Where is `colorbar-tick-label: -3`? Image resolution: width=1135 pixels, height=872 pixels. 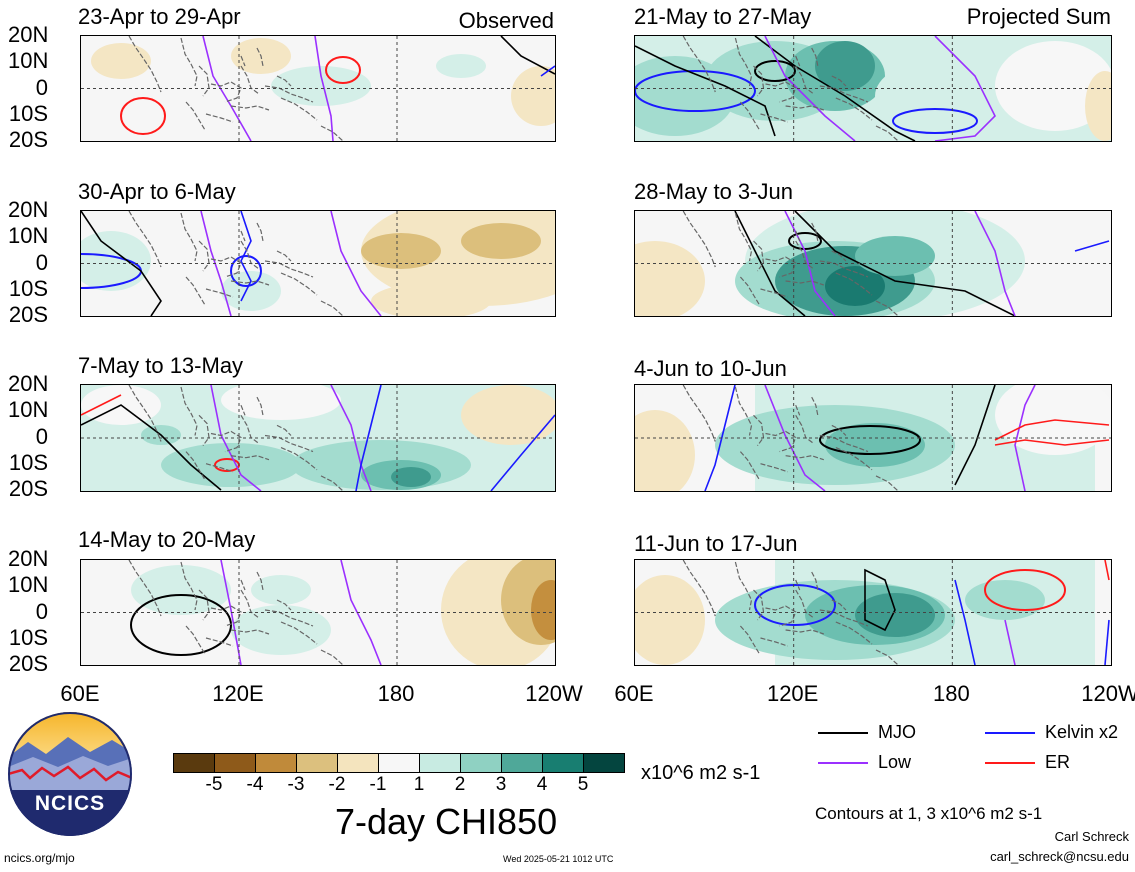
colorbar-tick-label: -3 is located at coordinates (296, 784).